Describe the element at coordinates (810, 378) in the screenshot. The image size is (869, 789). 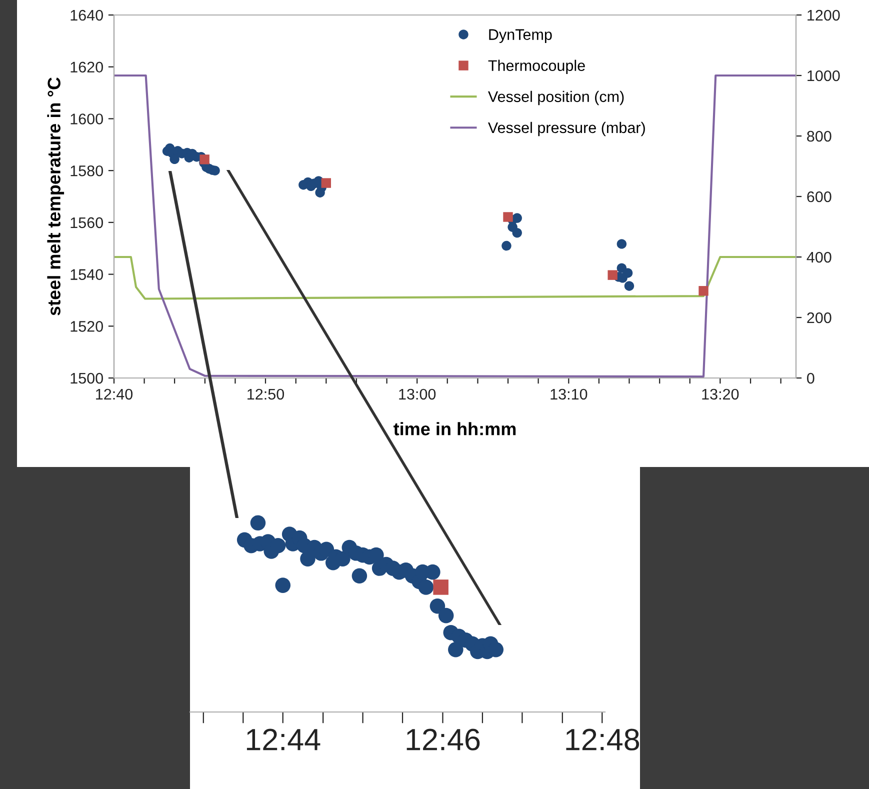
I see `y2-tick-label: 0` at that location.